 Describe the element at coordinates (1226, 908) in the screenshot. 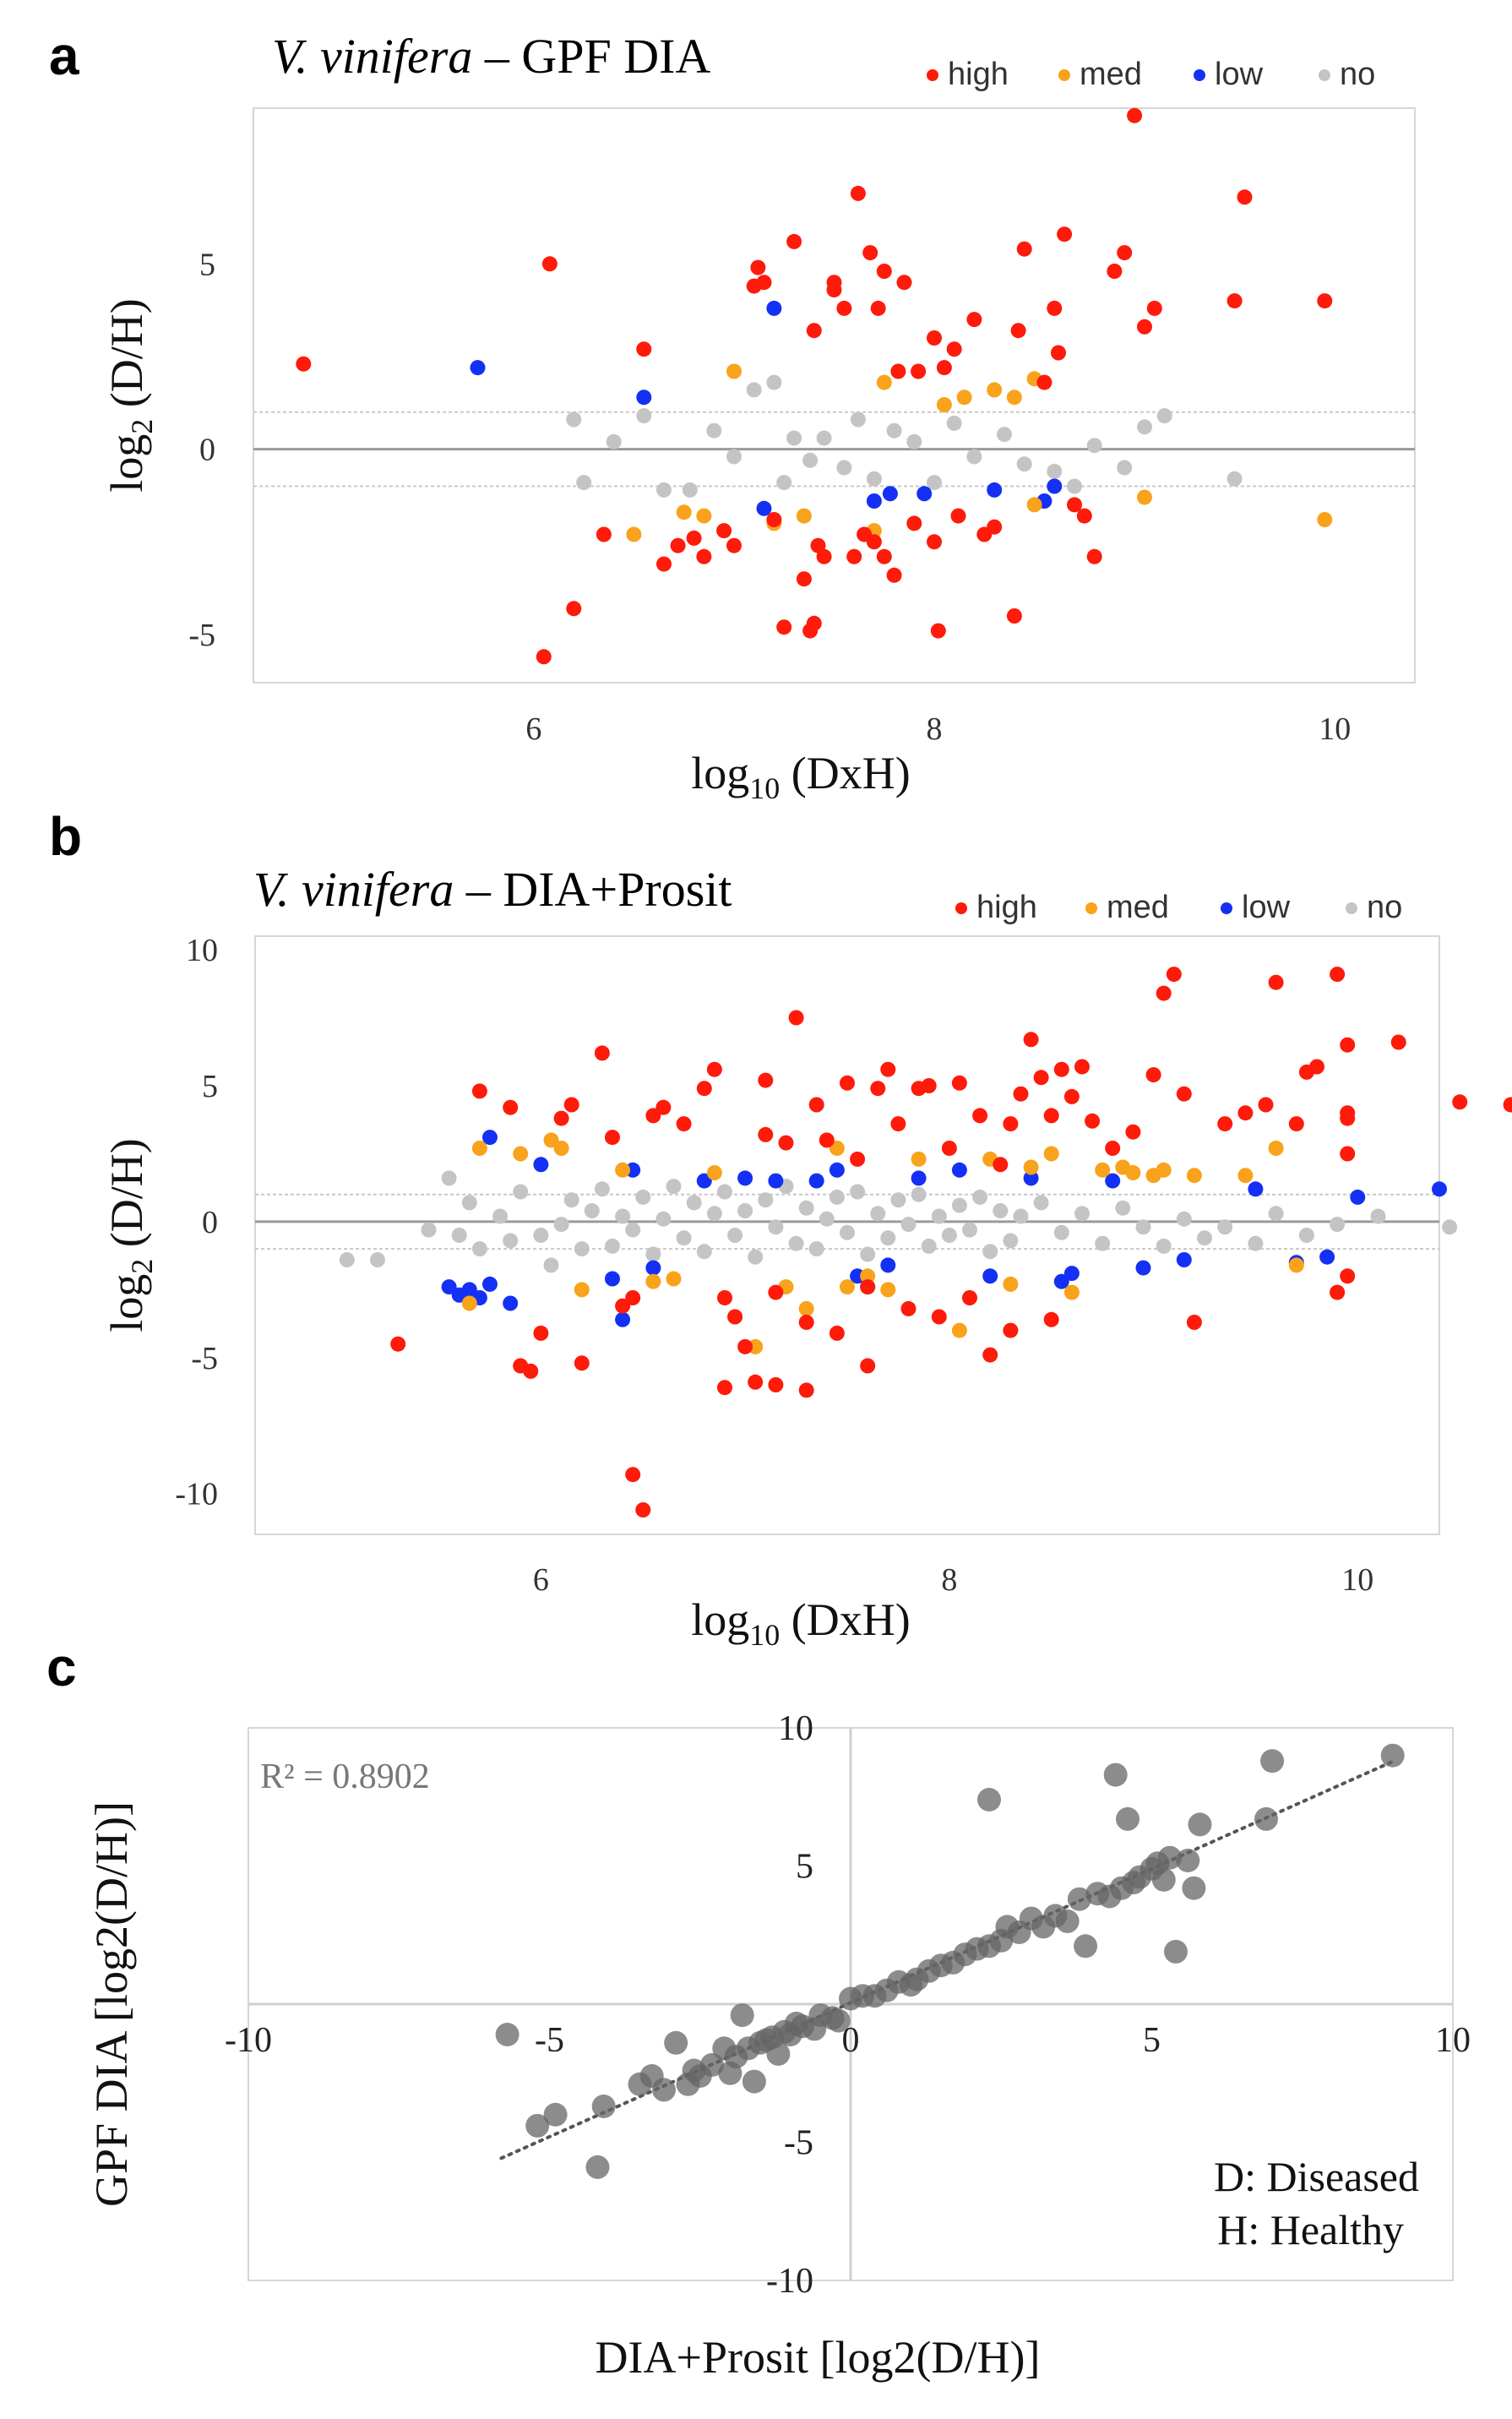

I see `legend-b-low-marker` at that location.